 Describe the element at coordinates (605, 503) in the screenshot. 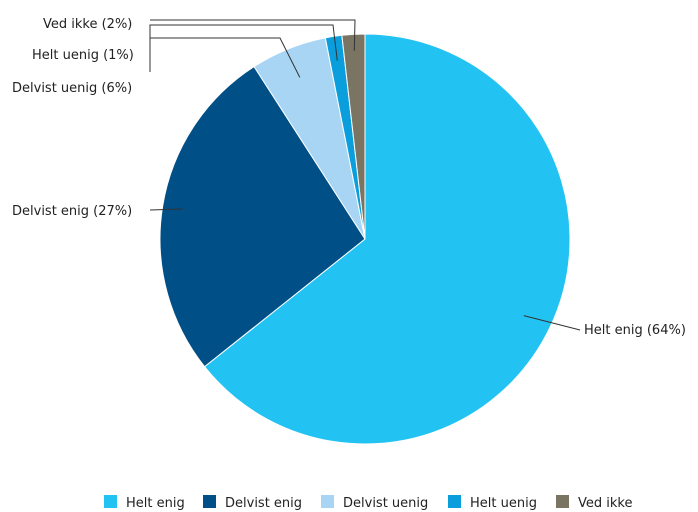

I see `legend-label-ved-ikke: Ved ikke` at that location.